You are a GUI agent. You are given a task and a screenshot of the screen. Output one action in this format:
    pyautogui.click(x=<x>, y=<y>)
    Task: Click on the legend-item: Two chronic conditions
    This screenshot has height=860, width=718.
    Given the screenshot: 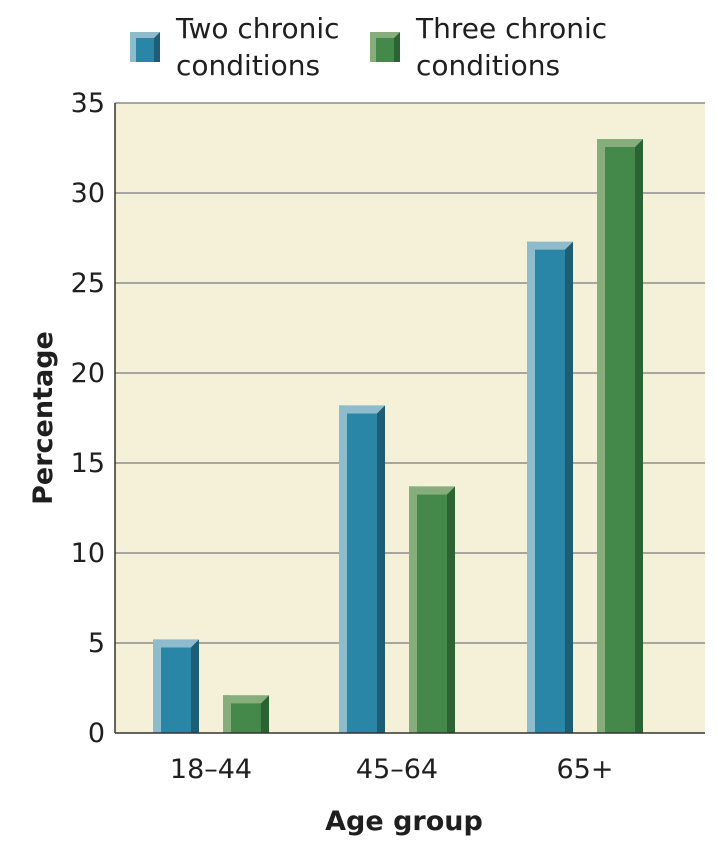 What is the action you would take?
    pyautogui.click(x=235, y=47)
    